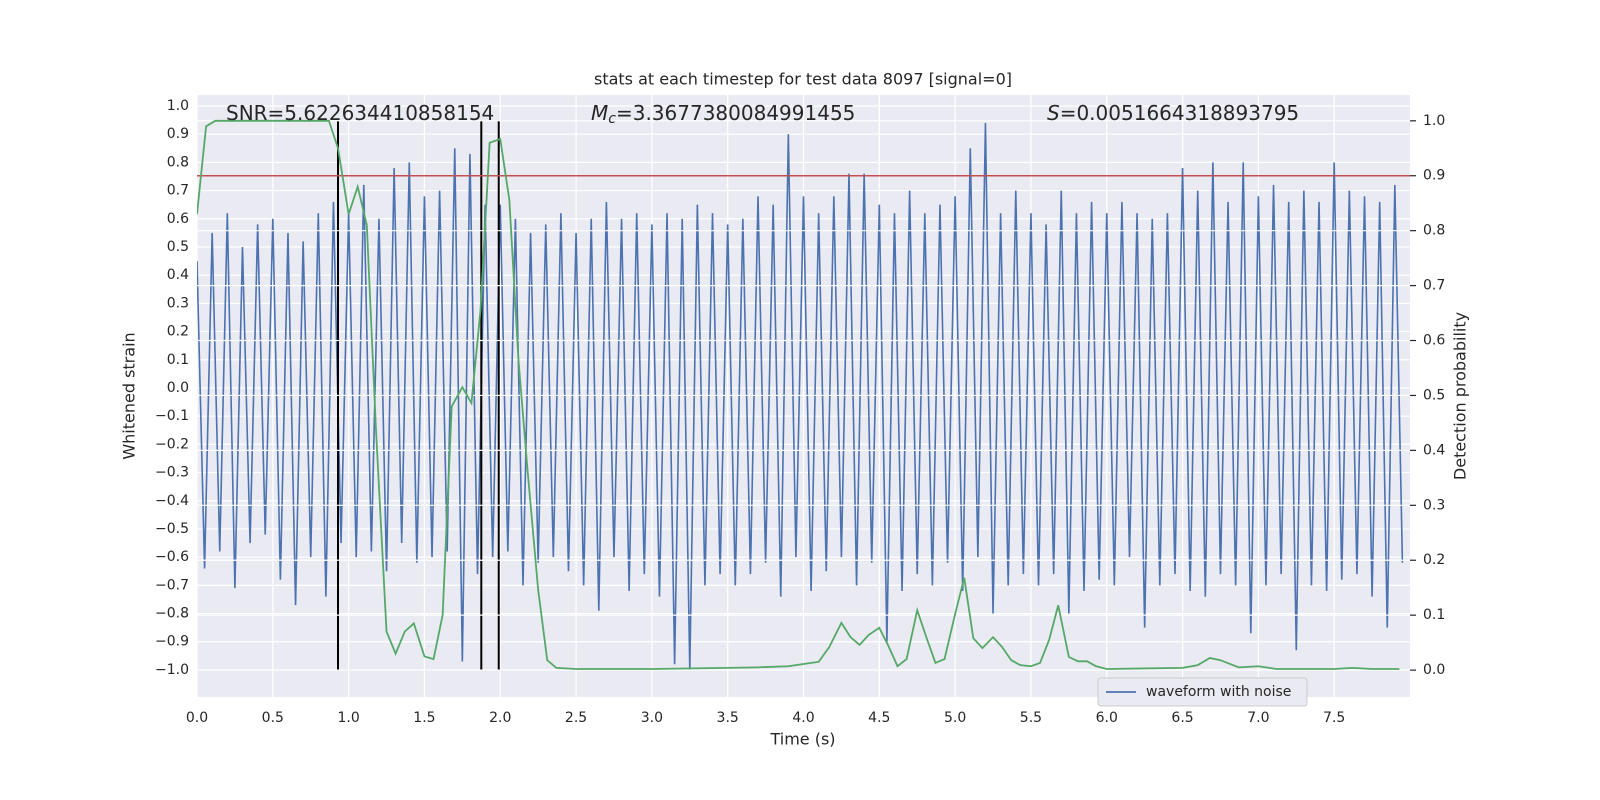 This screenshot has height=800, width=1600. I want to click on annotation-mc: Mc=3.3677380084991455, so click(723, 114).